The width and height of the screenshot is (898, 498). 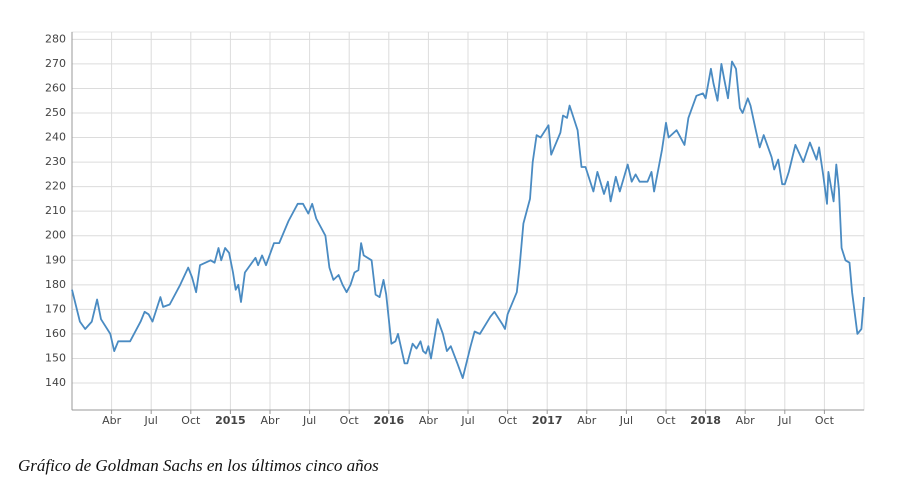 What do you see at coordinates (55, 284) in the screenshot?
I see `y-tick-label: 180` at bounding box center [55, 284].